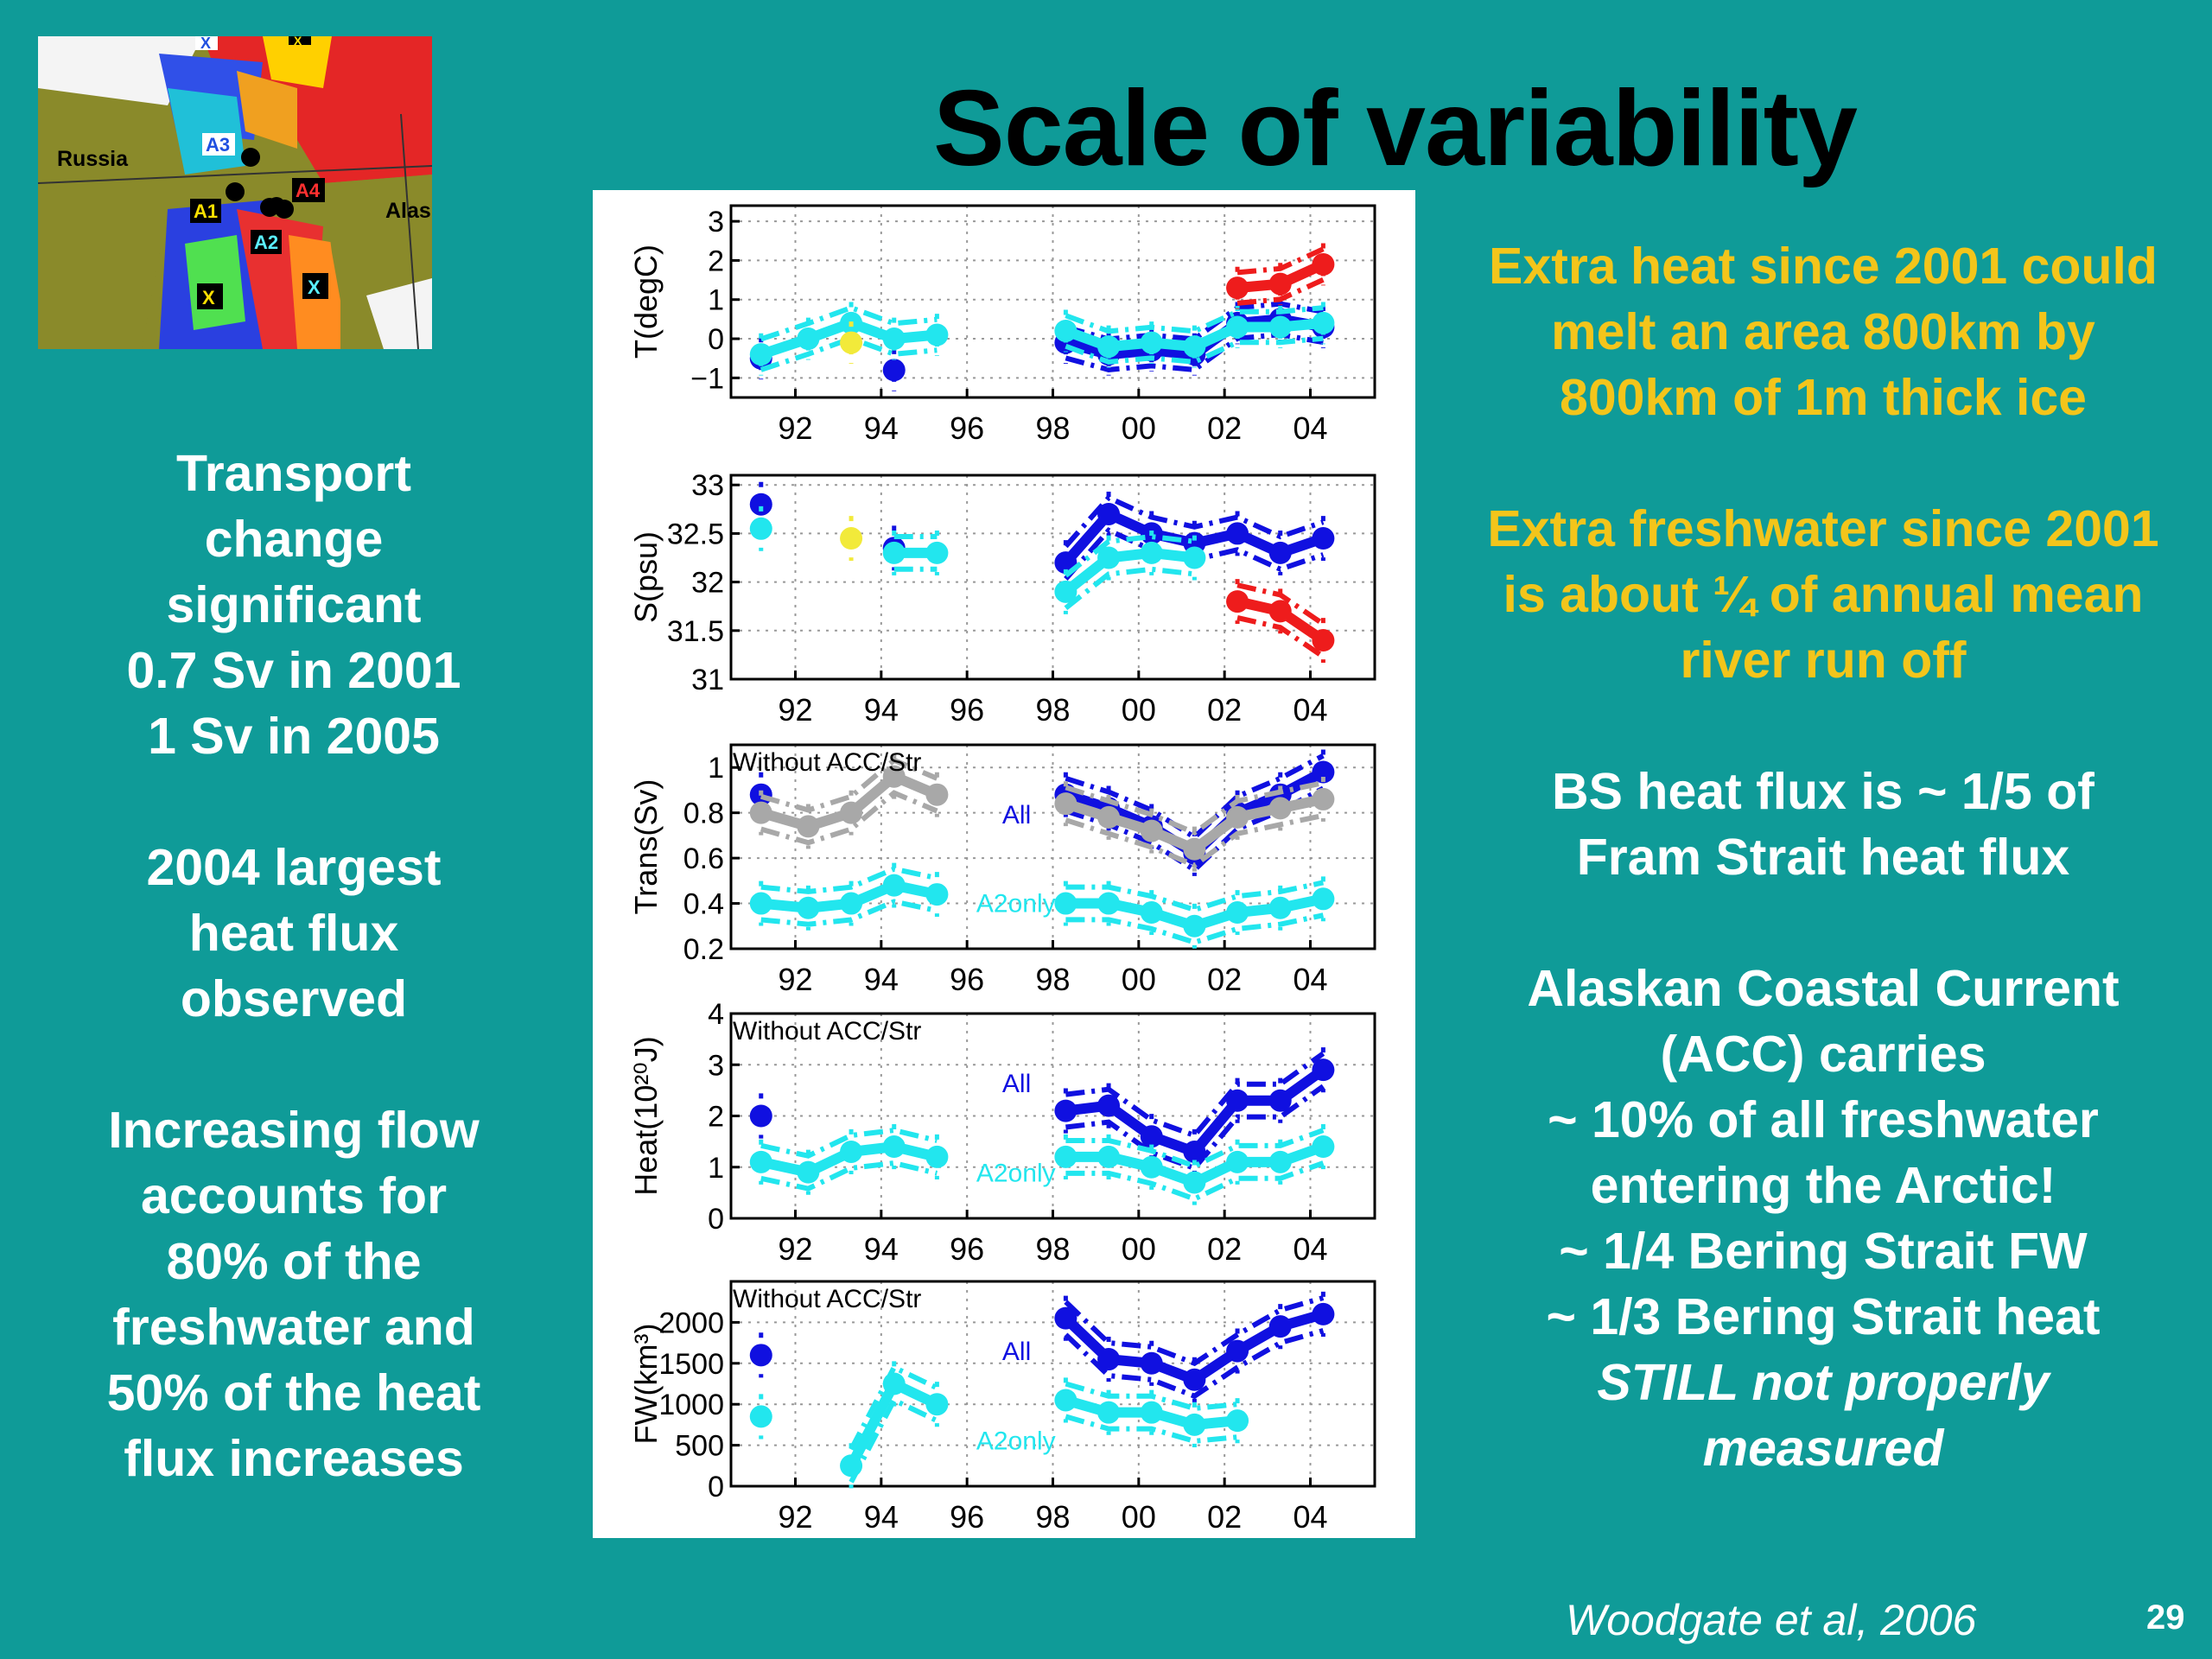 This screenshot has width=2212, height=1659. What do you see at coordinates (703, 905) in the screenshot?
I see `y-tick-label: 0.4` at bounding box center [703, 905].